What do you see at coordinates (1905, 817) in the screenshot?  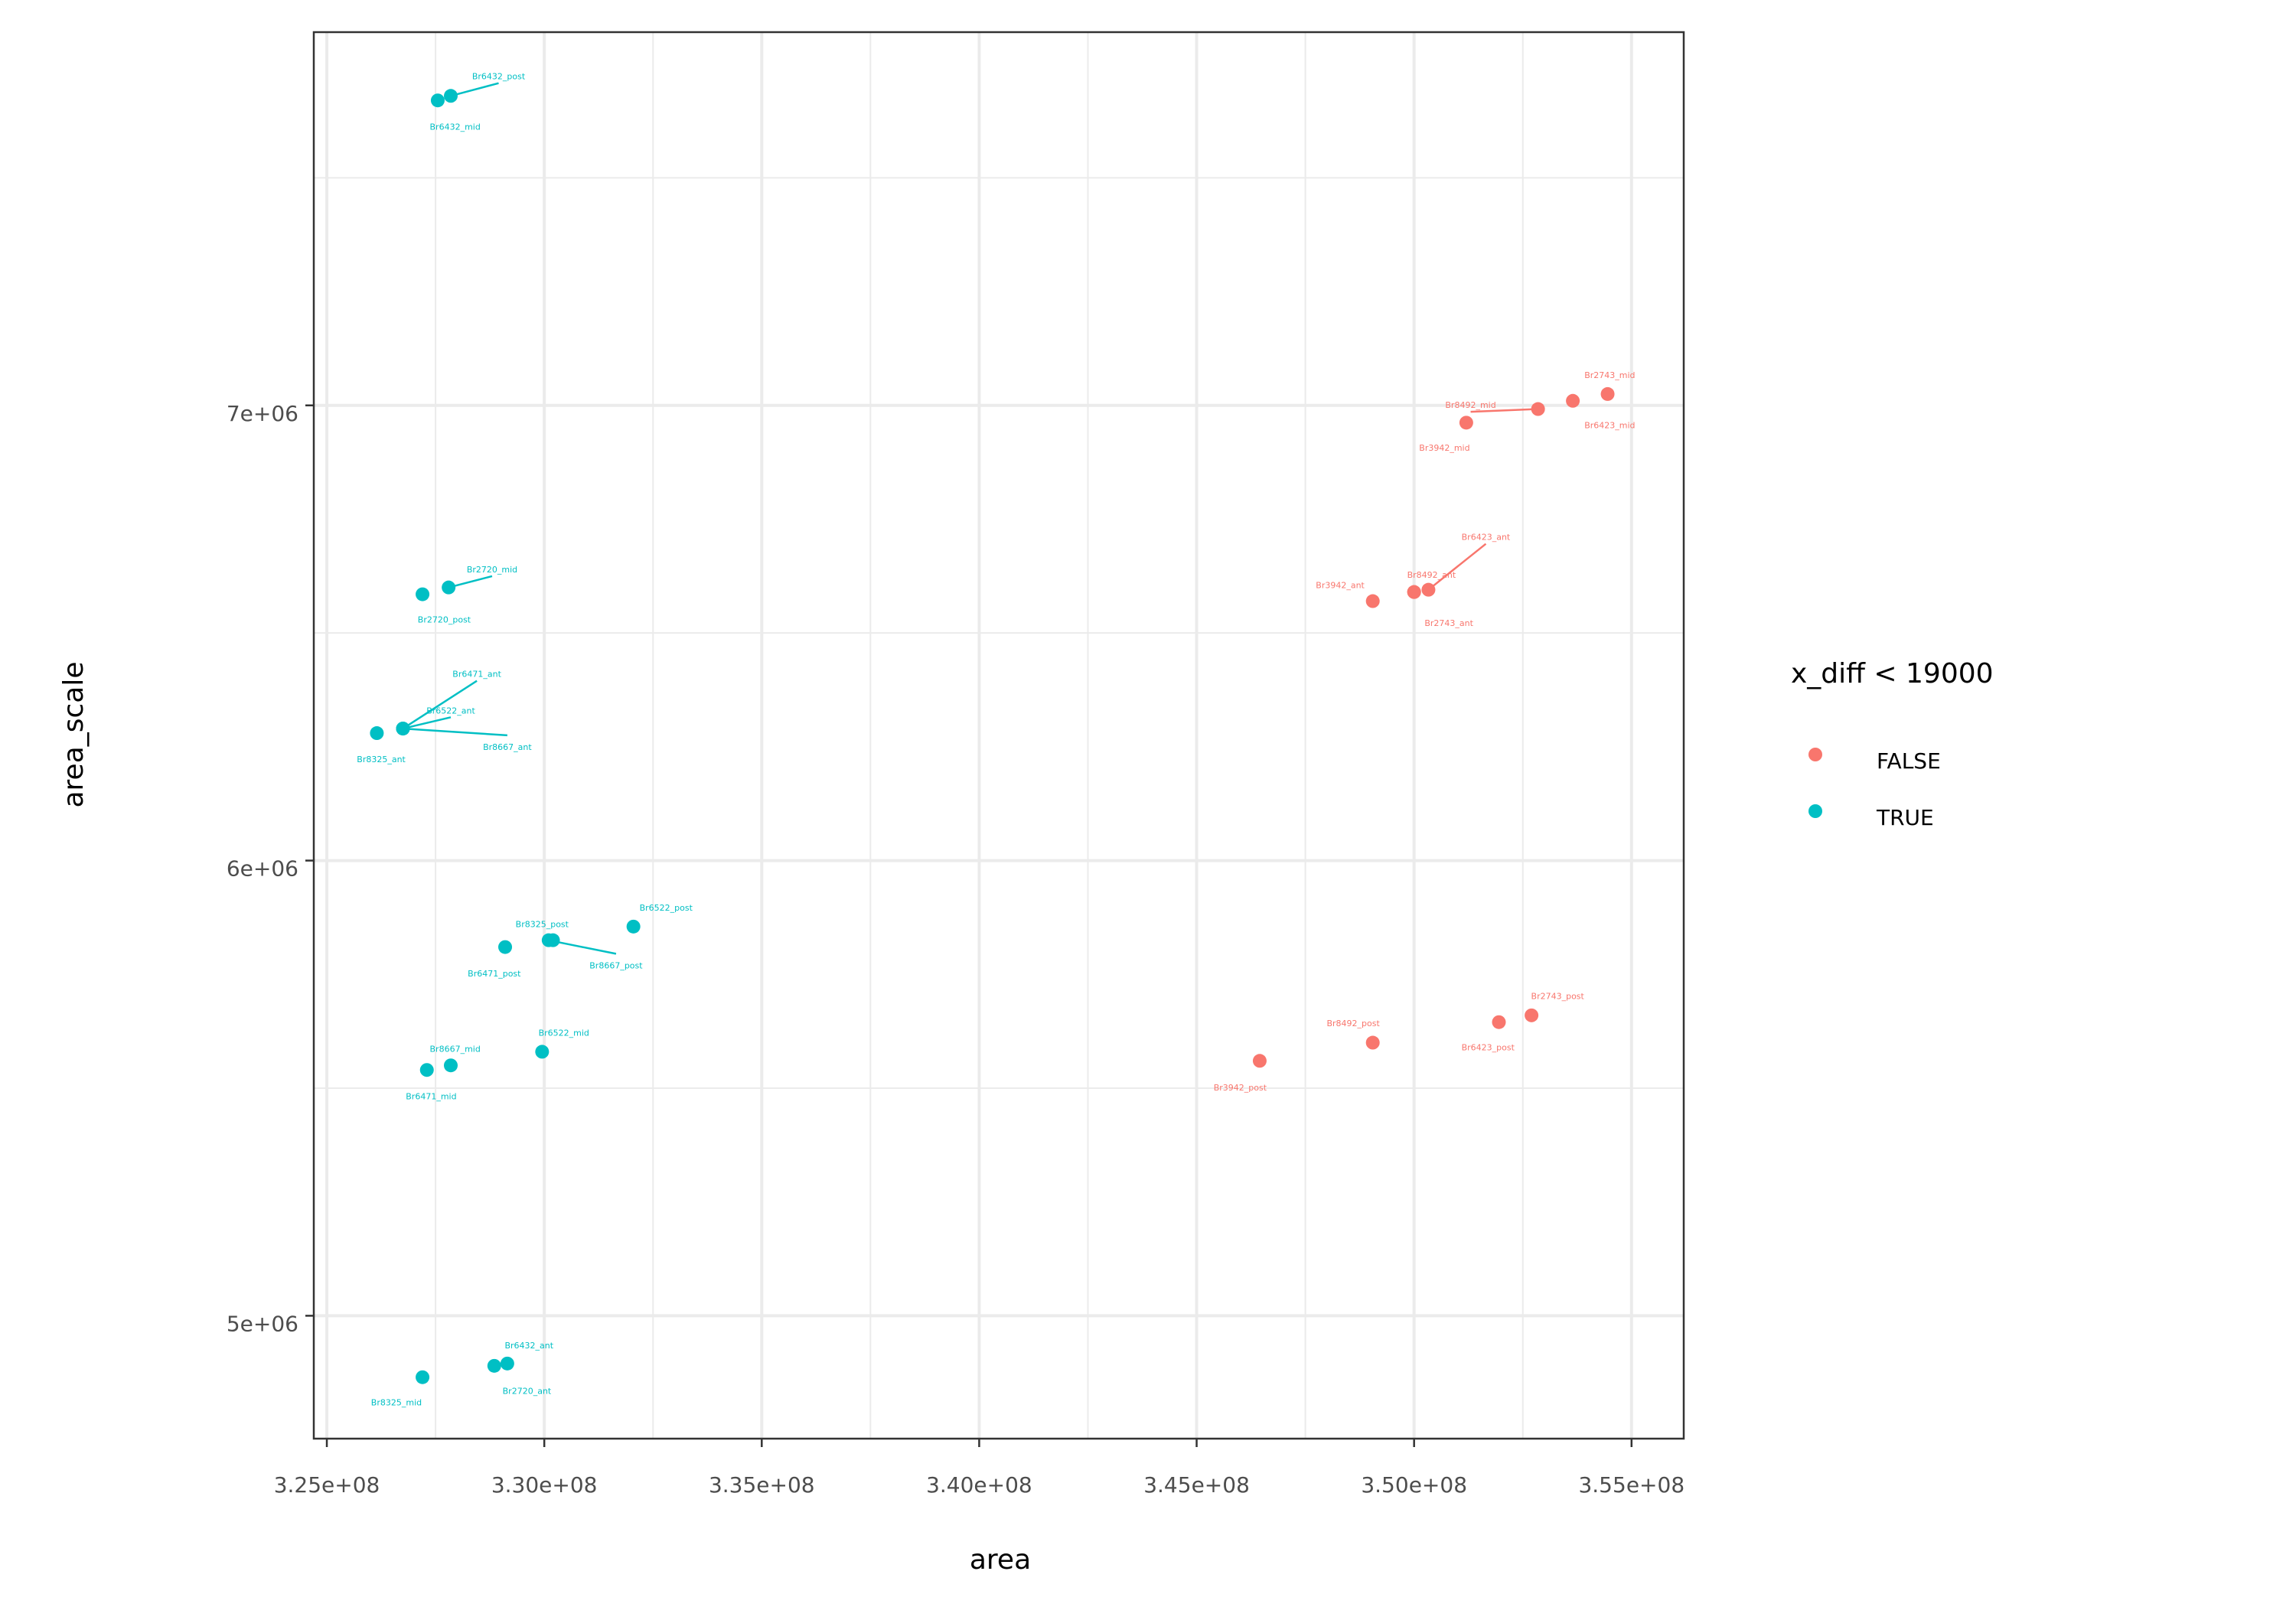 I see `legend-label-true: TRUE` at bounding box center [1905, 817].